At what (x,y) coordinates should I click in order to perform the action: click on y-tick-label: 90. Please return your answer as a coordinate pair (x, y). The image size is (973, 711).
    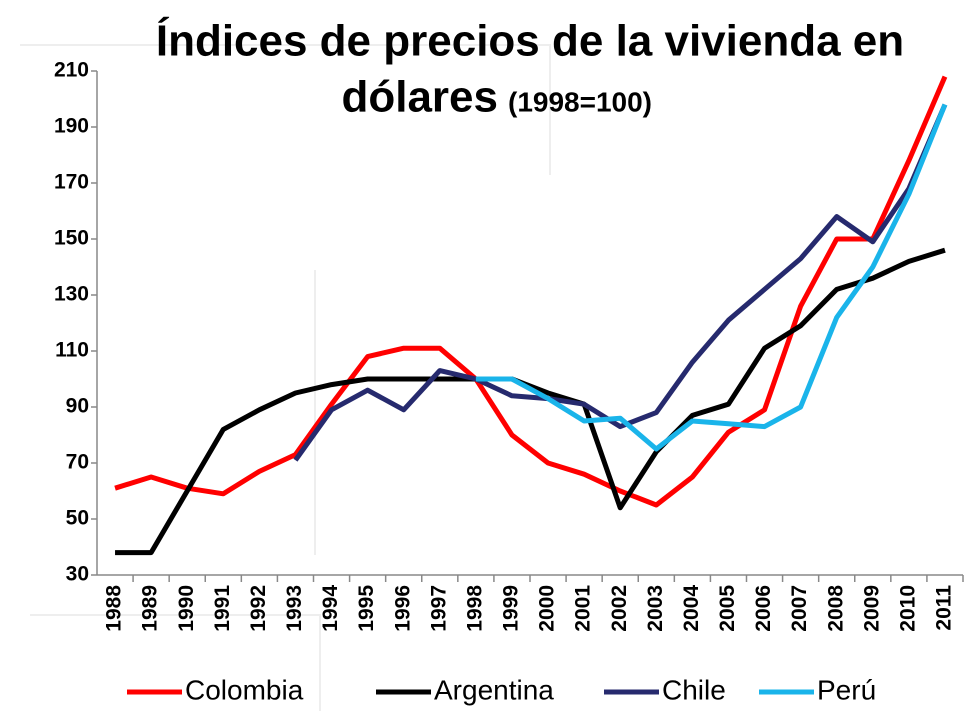
    Looking at the image, I should click on (77, 406).